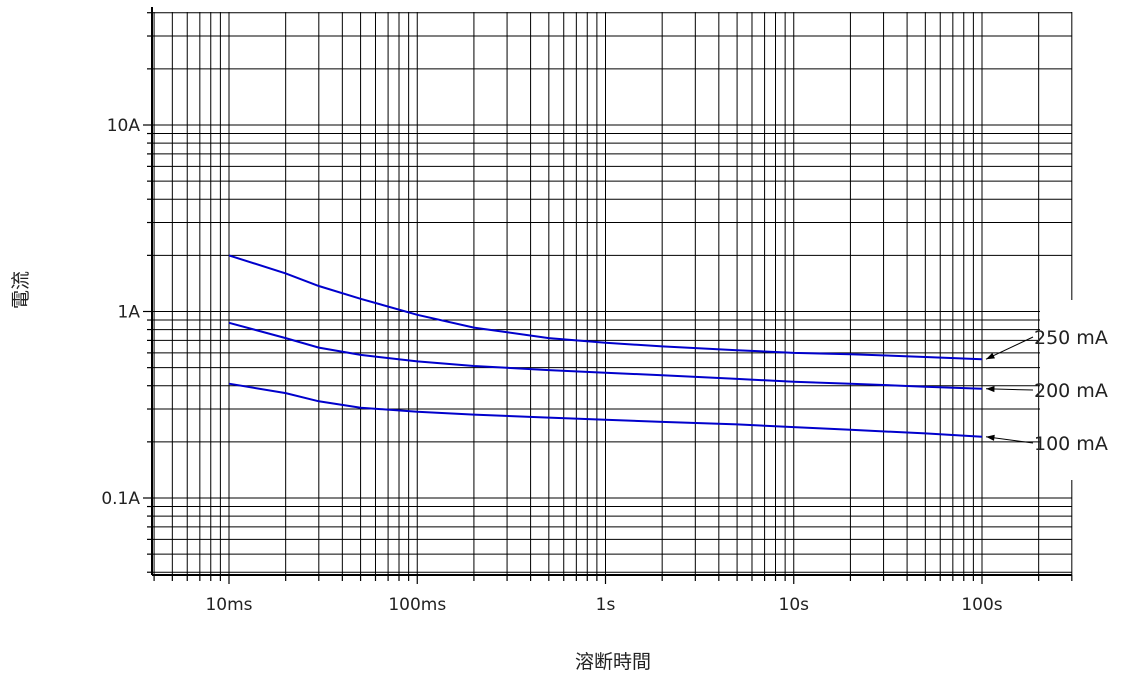 The height and width of the screenshot is (681, 1125). I want to click on y-axis-label: 電流, so click(21, 290).